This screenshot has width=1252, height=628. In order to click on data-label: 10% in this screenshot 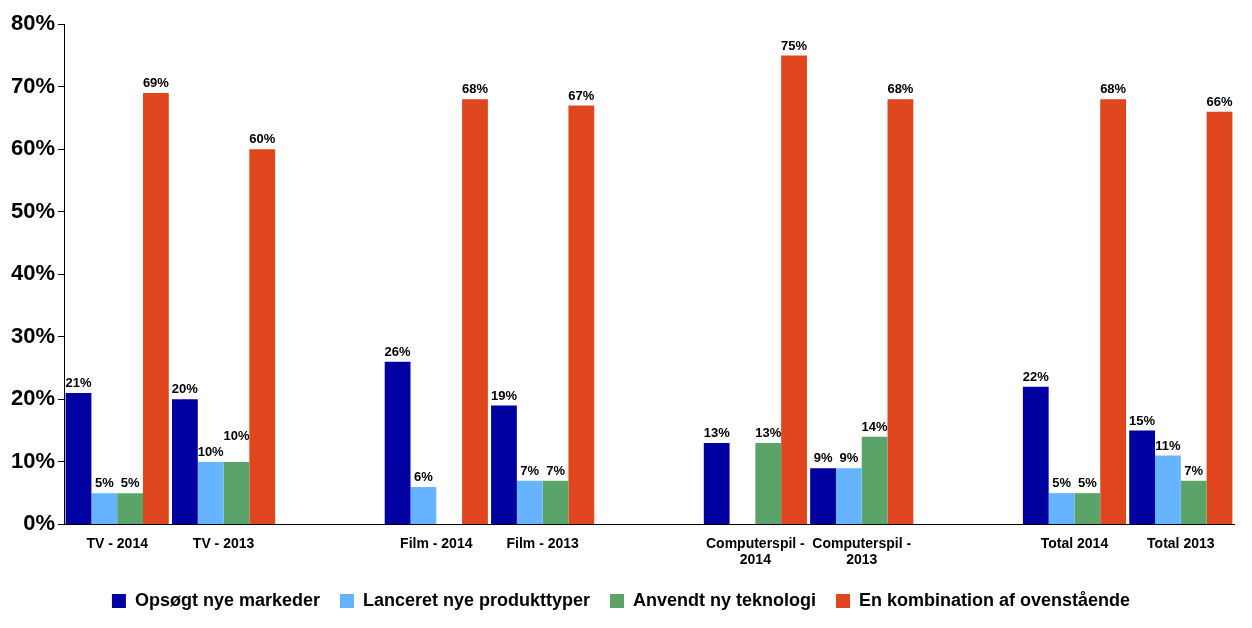, I will do `click(211, 451)`.